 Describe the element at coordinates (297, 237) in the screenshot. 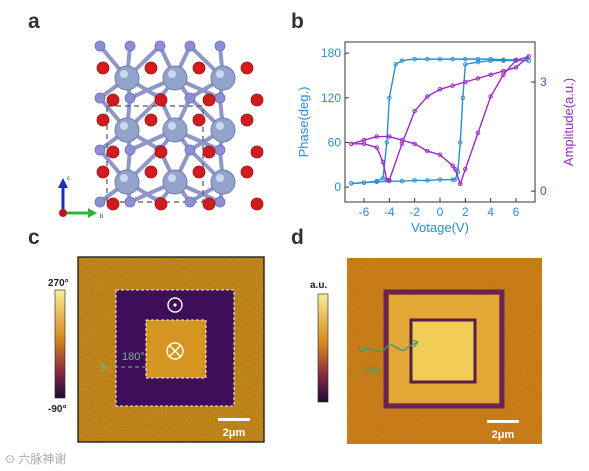

I see `panel-letter-d: d` at that location.